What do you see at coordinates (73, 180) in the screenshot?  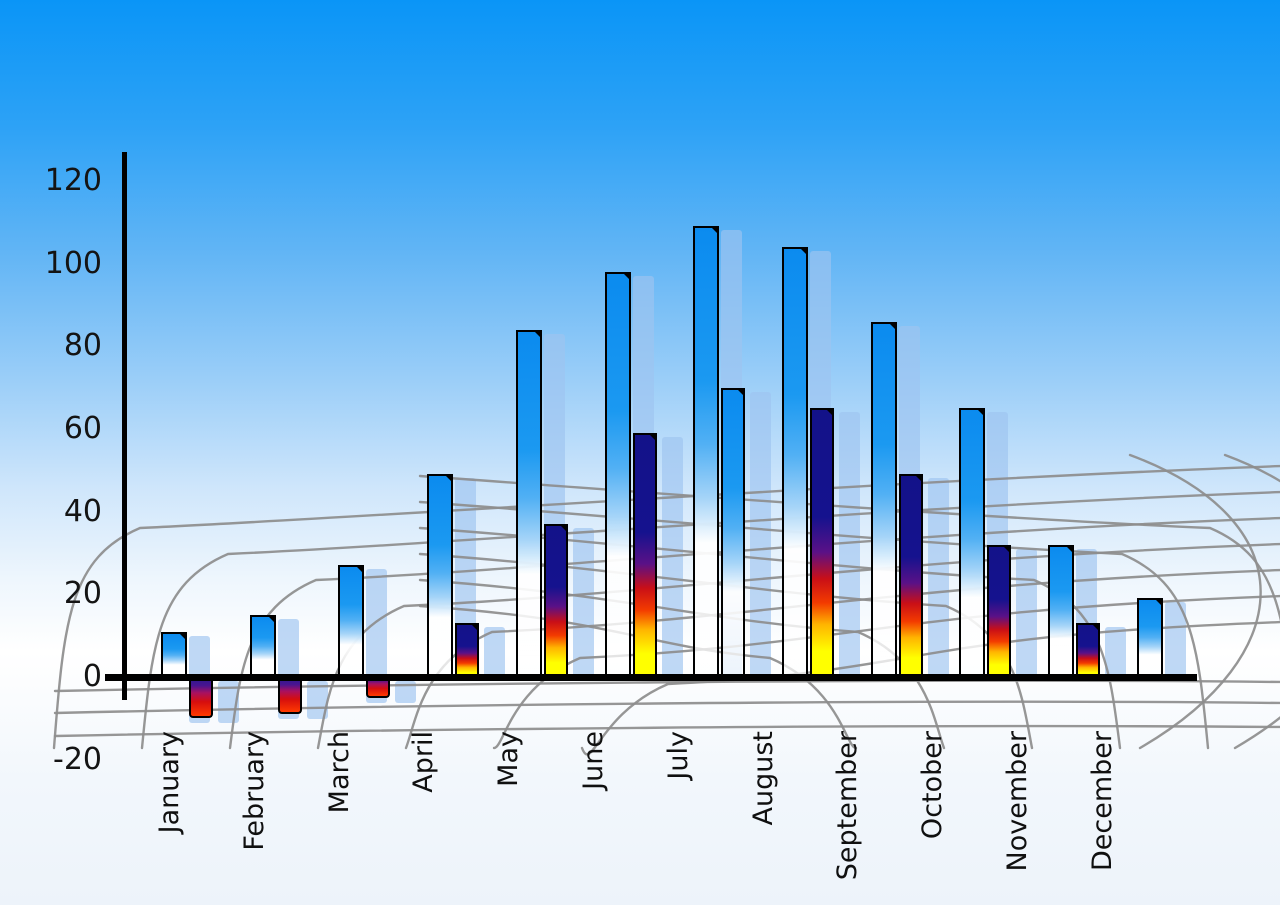 I see `y-tick-label-120: 120` at bounding box center [73, 180].